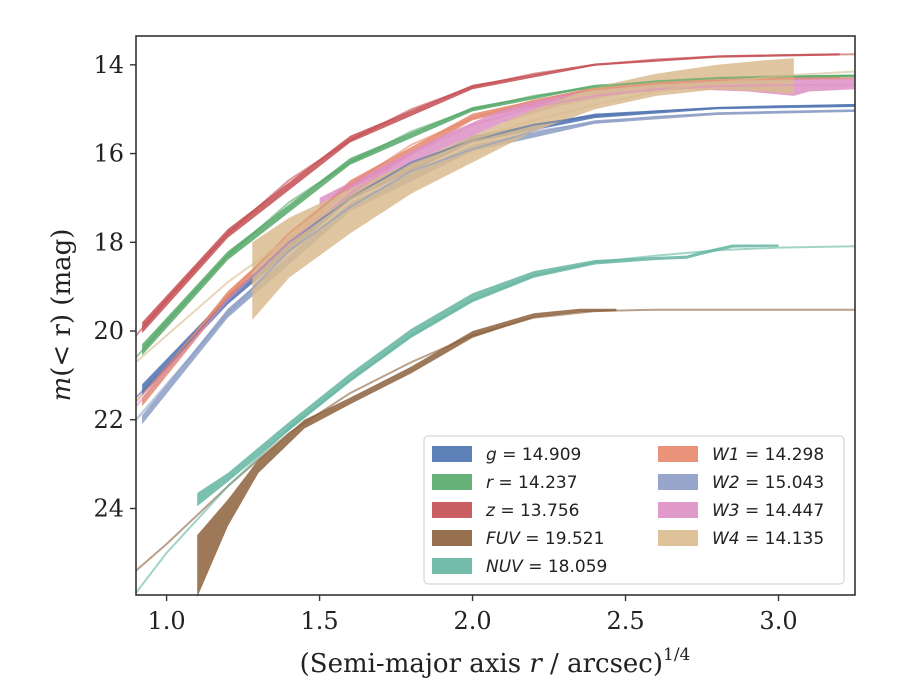 The height and width of the screenshot is (700, 900). Describe the element at coordinates (587, 145) in the screenshot. I see `band-w3` at that location.